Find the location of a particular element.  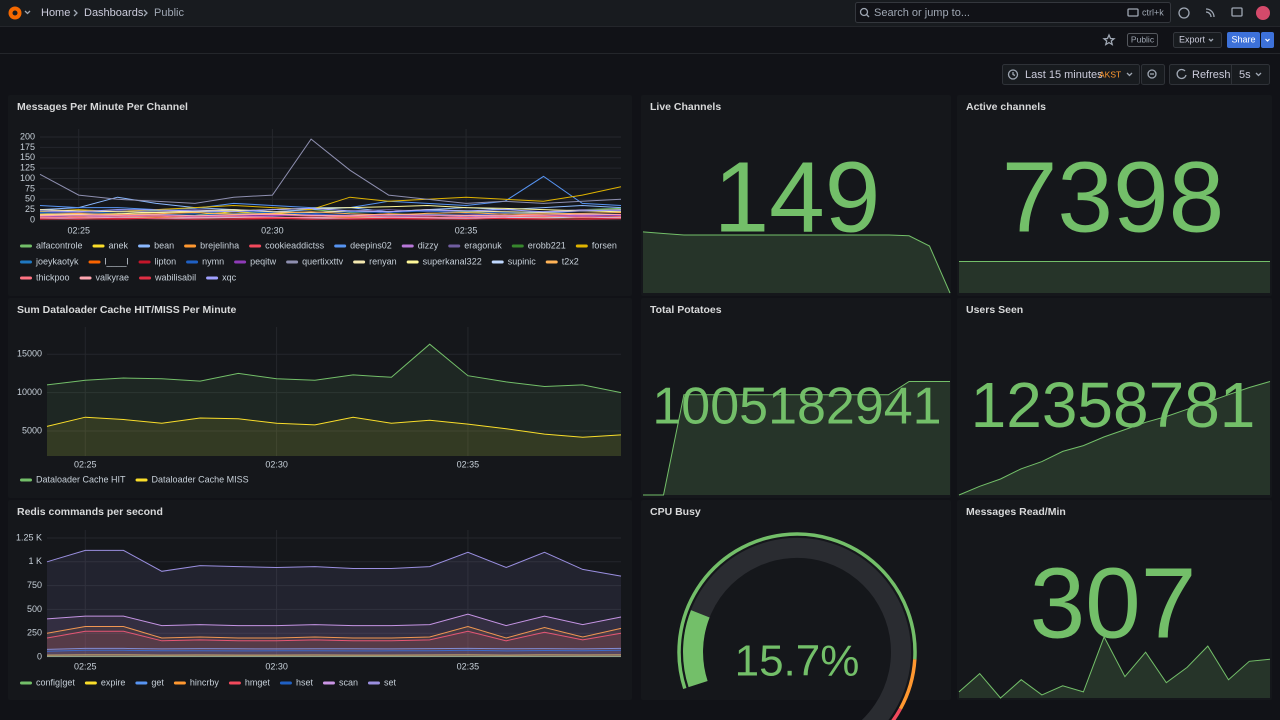

search-box is located at coordinates (1013, 12).